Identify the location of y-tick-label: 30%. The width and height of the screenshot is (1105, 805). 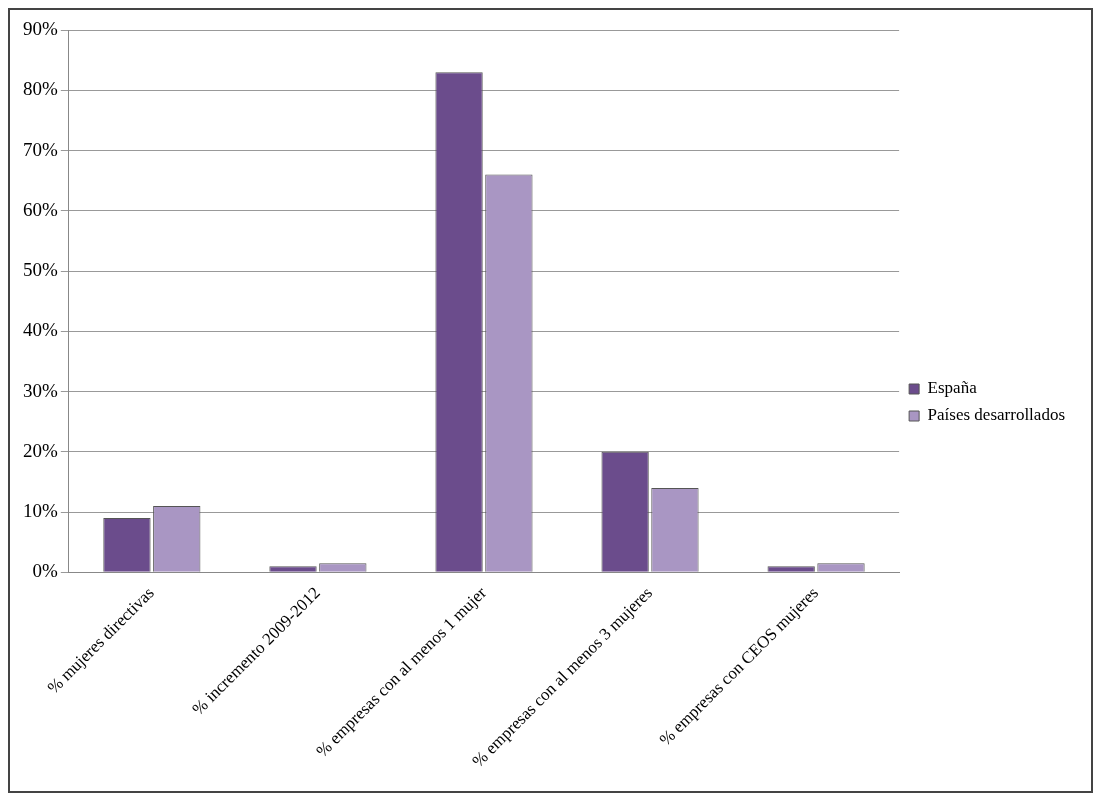
(40, 390).